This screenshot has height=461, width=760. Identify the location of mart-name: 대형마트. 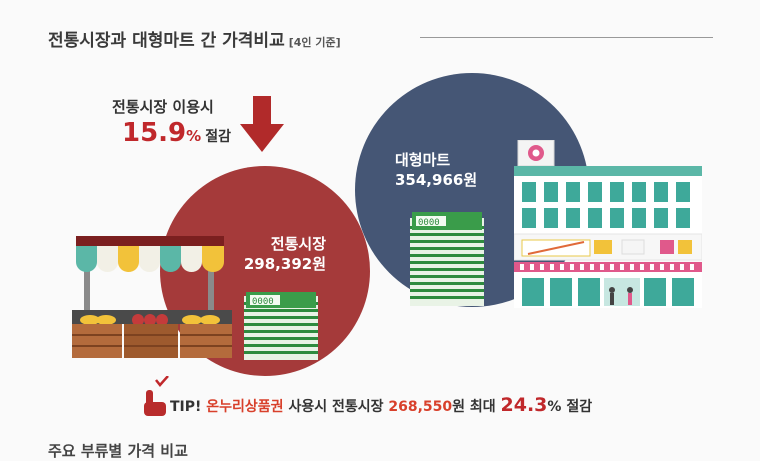
(423, 160).